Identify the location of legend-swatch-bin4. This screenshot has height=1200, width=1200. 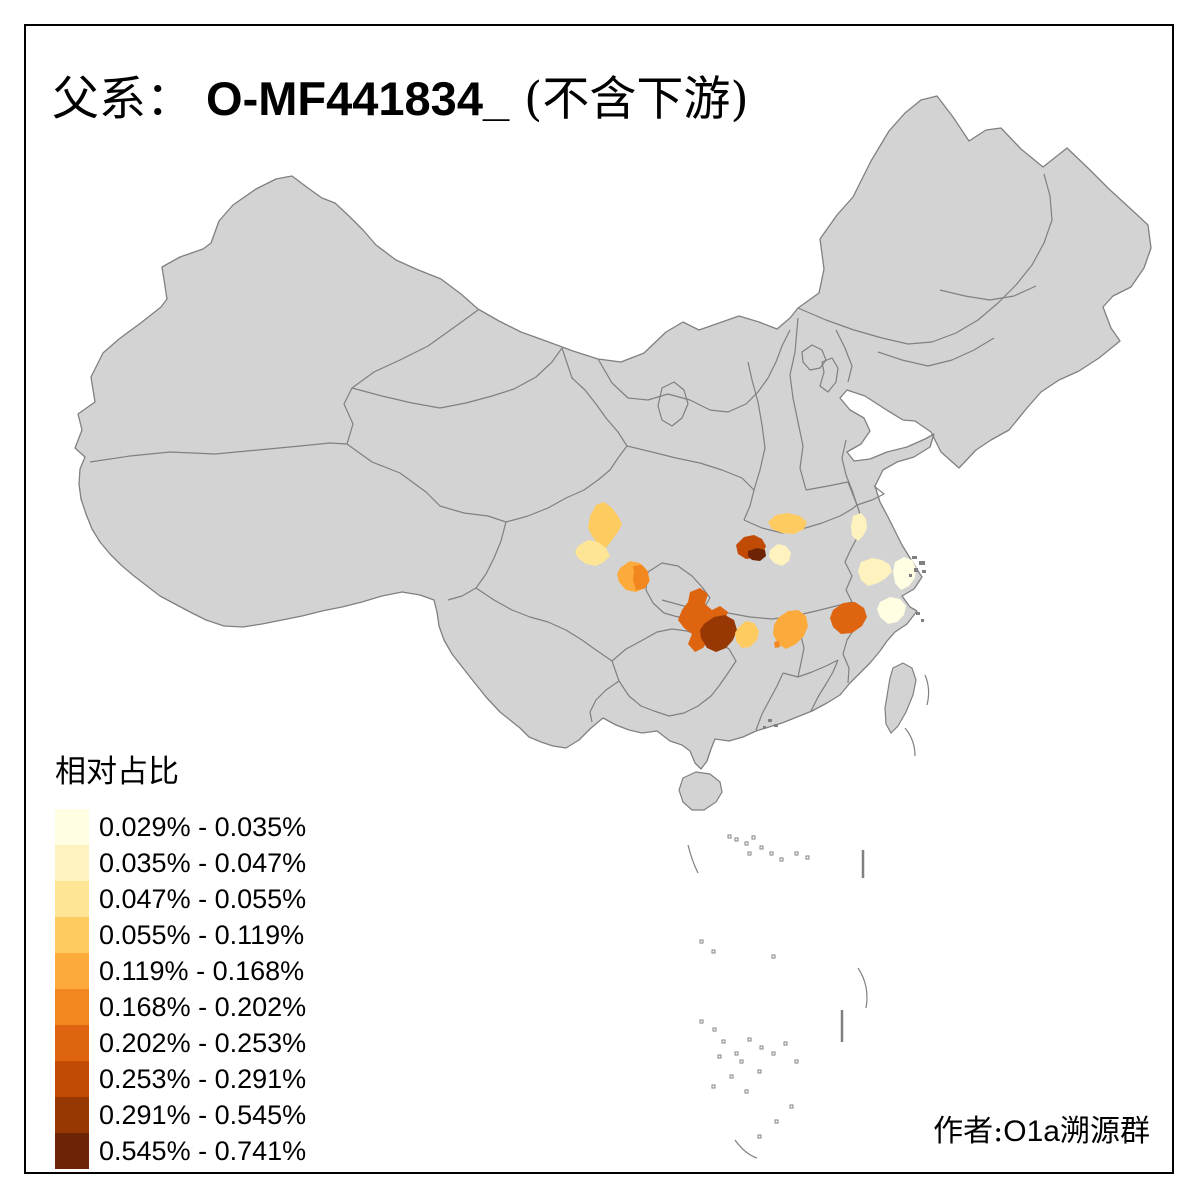
(72, 935).